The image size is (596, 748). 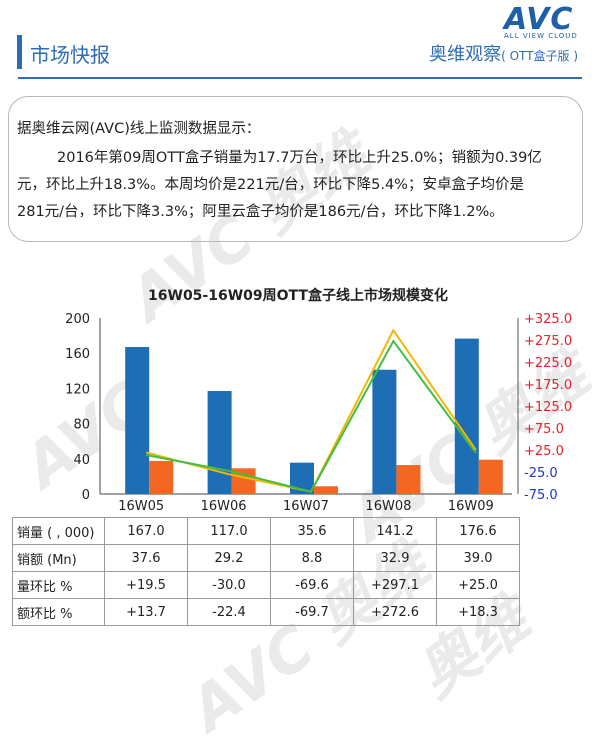 I want to click on header-divider, so click(x=300, y=78).